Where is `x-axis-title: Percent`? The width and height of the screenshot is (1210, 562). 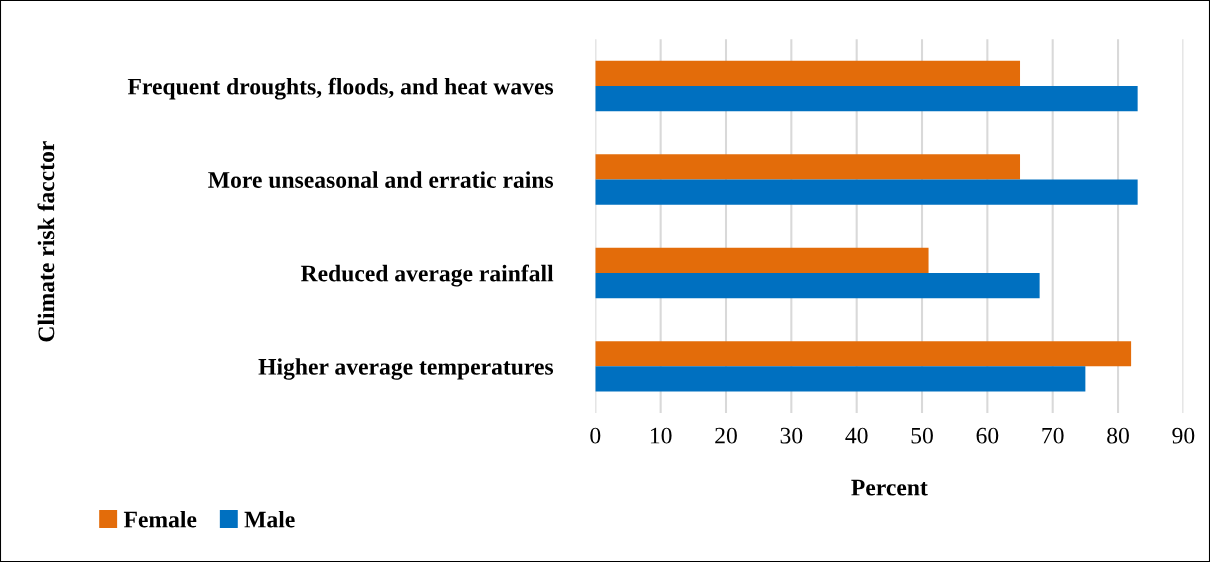 x-axis-title: Percent is located at coordinates (889, 487).